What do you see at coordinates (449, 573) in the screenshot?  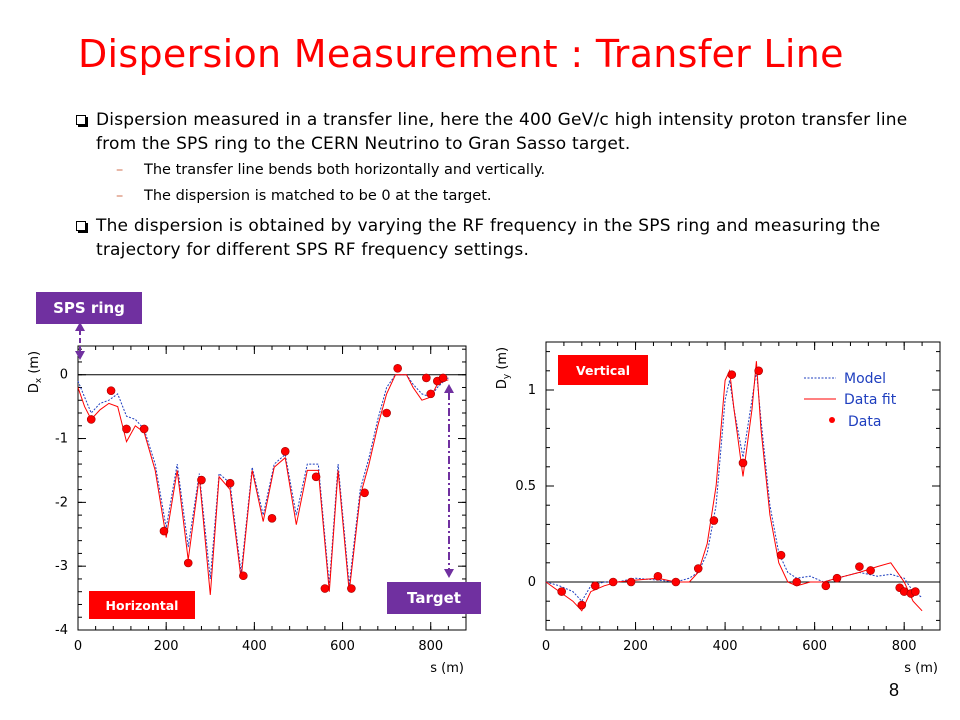 I see `target-arrow-down-icon` at bounding box center [449, 573].